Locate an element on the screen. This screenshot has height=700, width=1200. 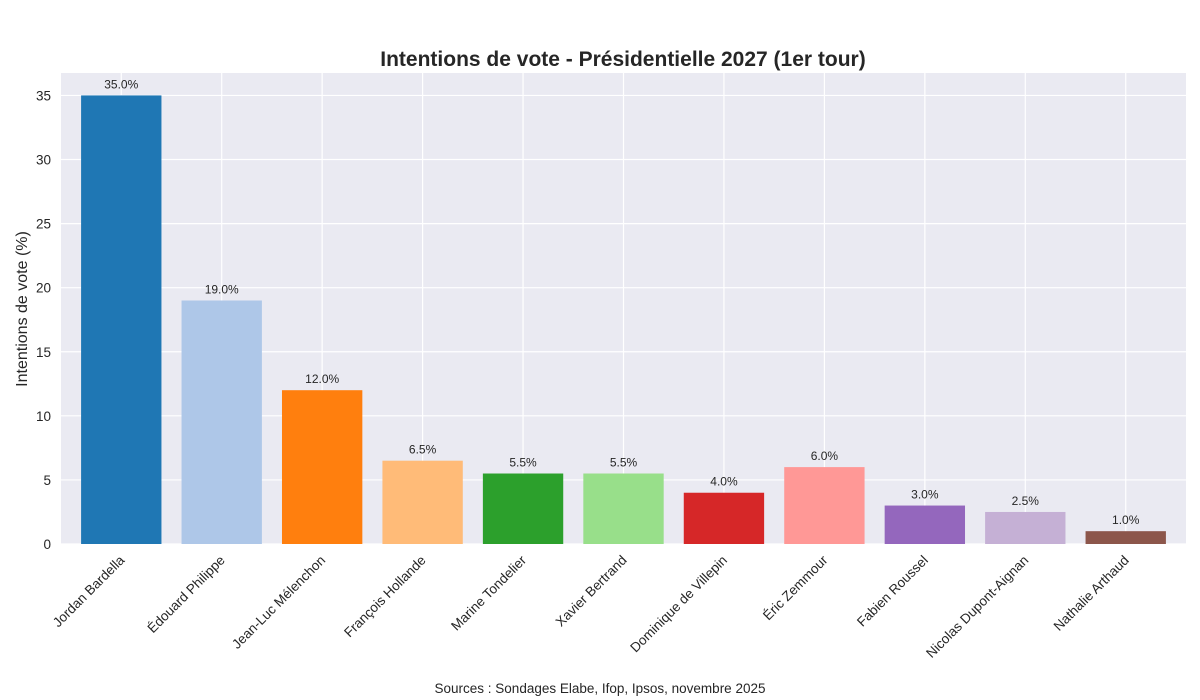
x-tick-label: Éric Zemmour is located at coordinates (795, 587).